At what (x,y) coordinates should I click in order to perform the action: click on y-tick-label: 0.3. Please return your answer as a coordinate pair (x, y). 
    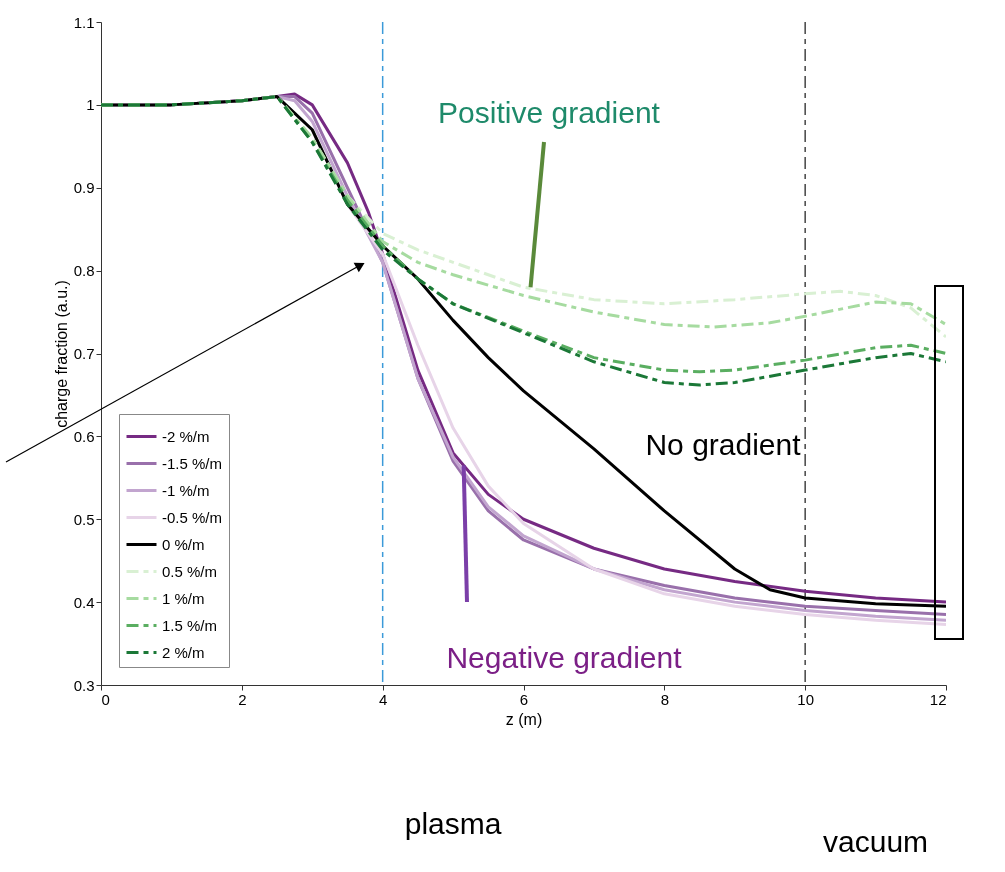
    Looking at the image, I should click on (84, 685).